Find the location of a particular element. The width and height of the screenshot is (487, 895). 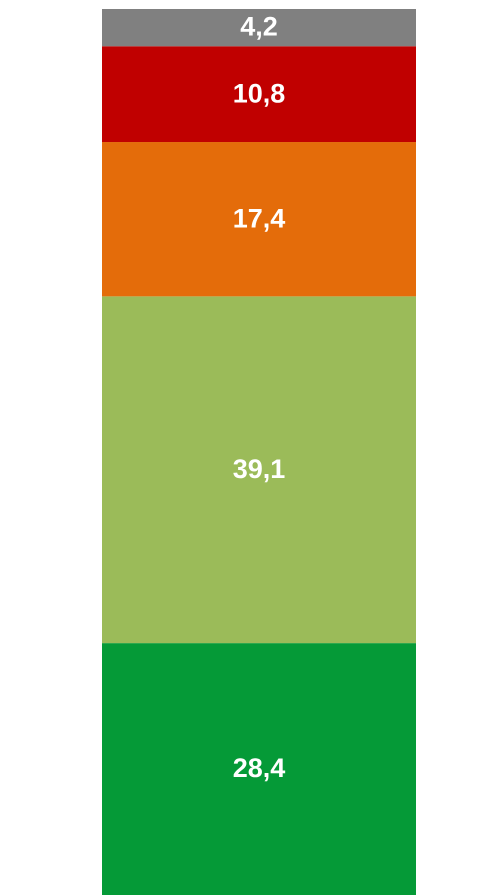

data-label: 4,2 is located at coordinates (259, 27).